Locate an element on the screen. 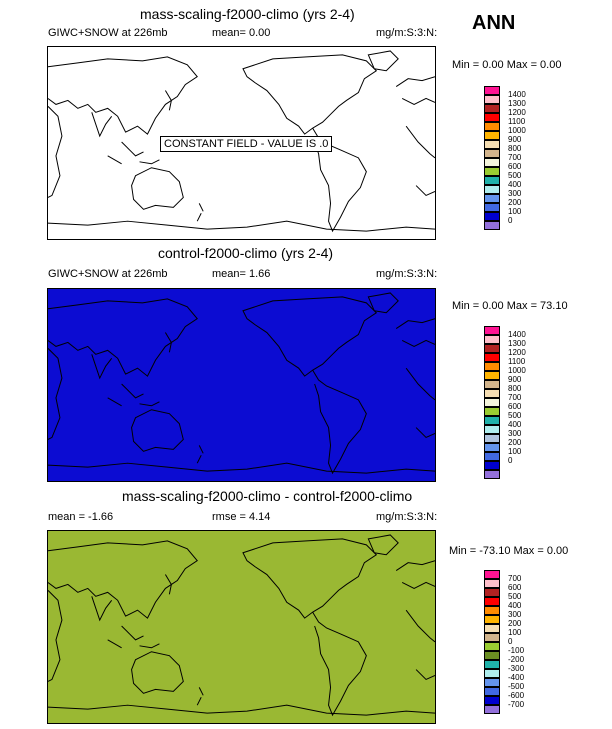 The height and width of the screenshot is (729, 612). panel3-minmax: Min = -73.10 Max = 0.00 is located at coordinates (509, 551).